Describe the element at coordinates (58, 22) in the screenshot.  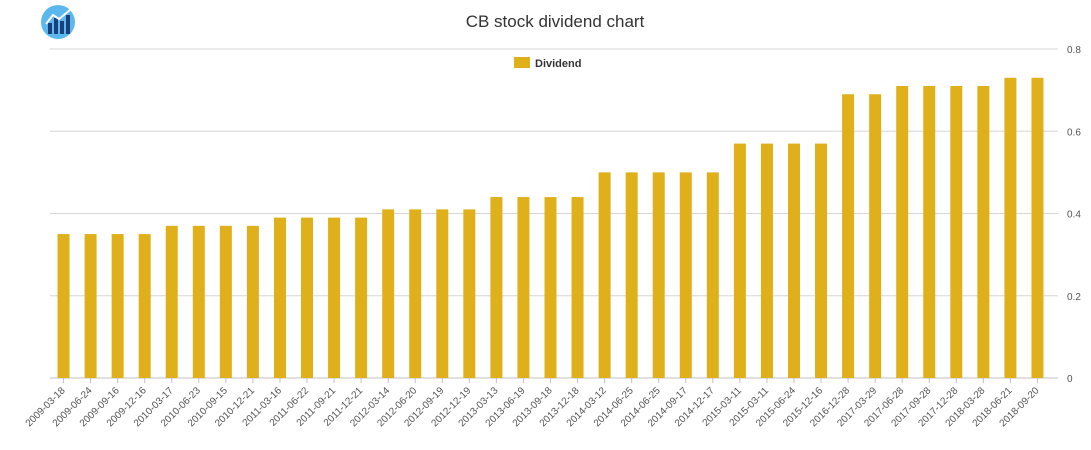
I see `logo-icon` at that location.